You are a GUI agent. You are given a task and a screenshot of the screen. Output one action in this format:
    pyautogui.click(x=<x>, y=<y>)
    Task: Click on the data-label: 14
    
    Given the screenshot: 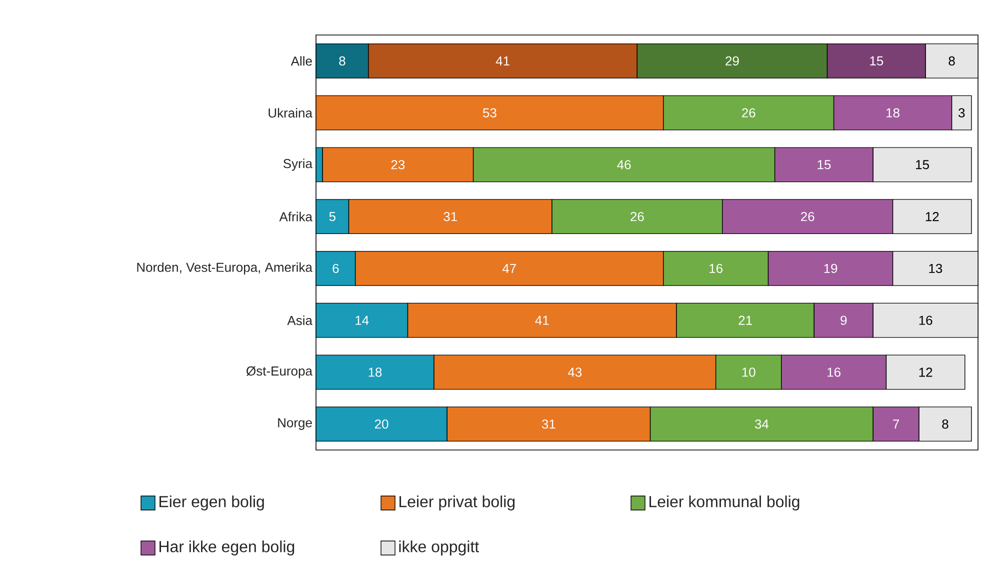 What is the action you would take?
    pyautogui.click(x=362, y=320)
    